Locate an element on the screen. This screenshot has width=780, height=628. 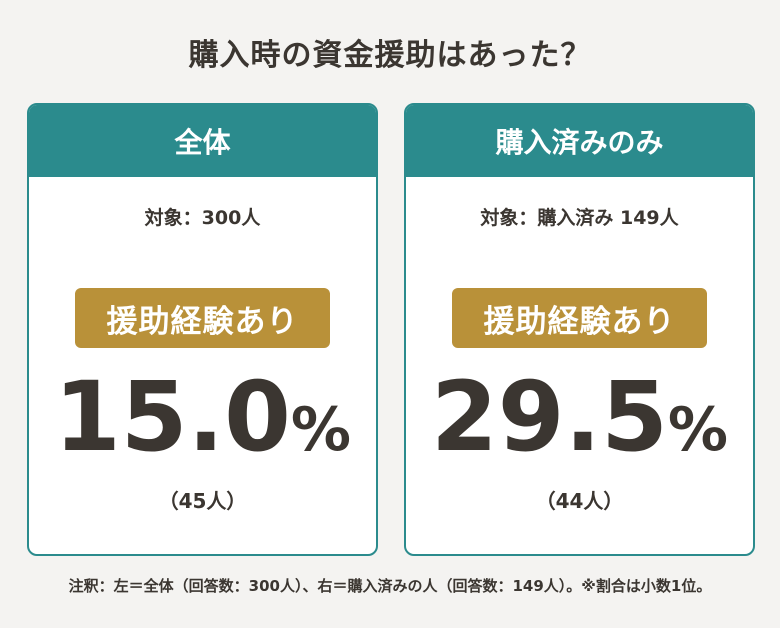
card-count: （45人） is located at coordinates (202, 501).